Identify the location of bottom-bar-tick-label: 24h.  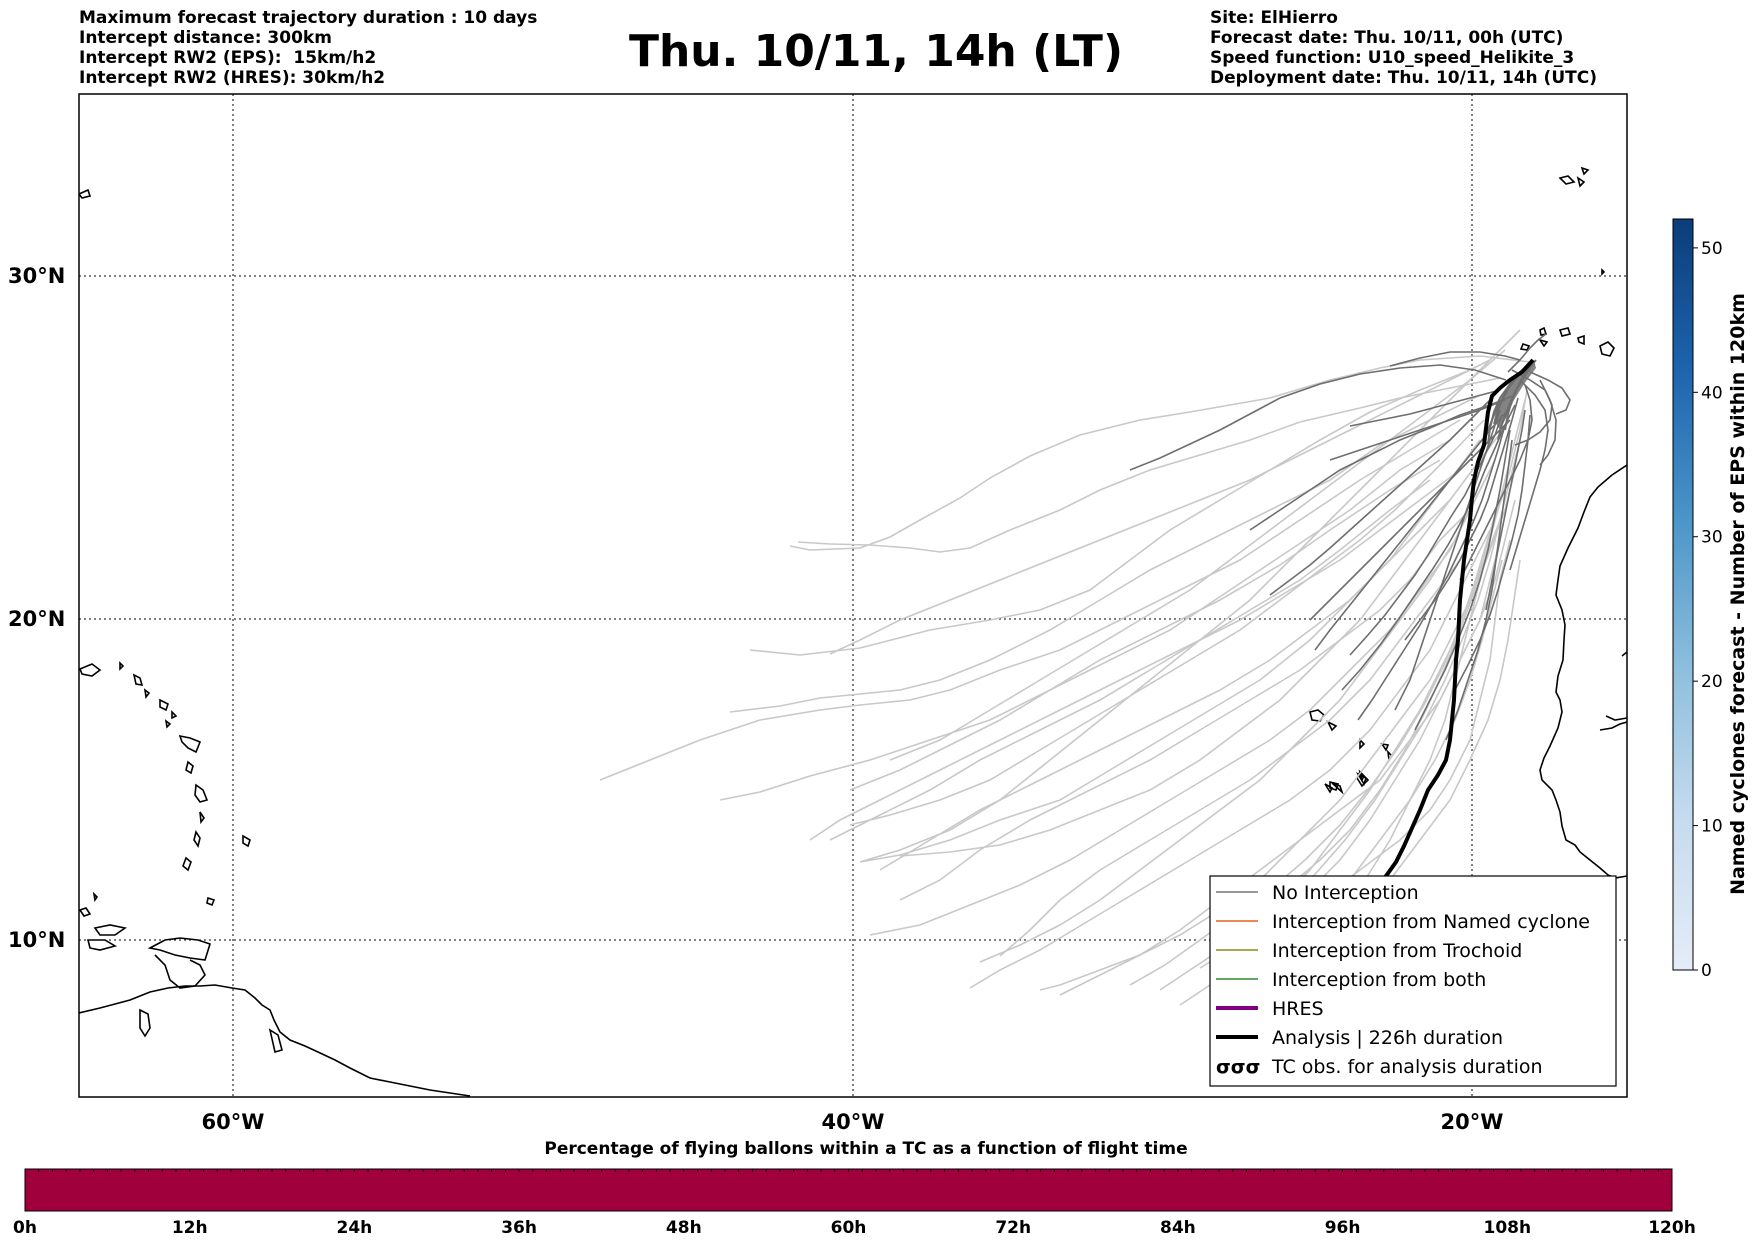
(355, 1228).